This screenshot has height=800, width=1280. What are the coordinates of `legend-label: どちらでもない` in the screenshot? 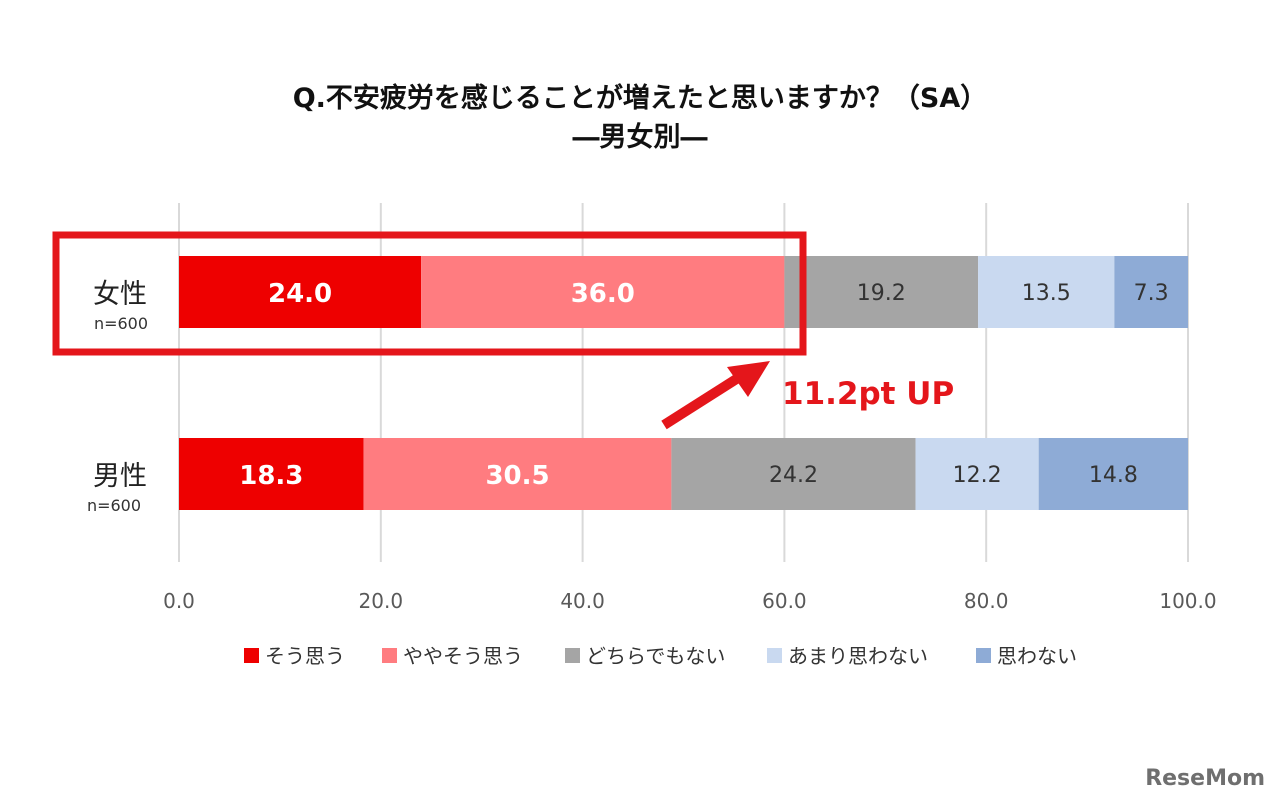 It's located at (655, 656).